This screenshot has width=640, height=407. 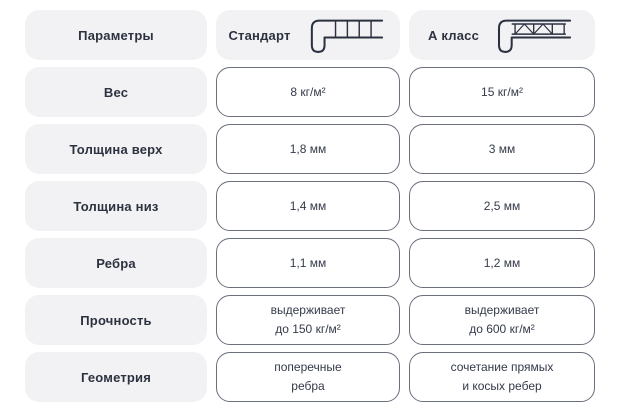 What do you see at coordinates (502, 92) in the screenshot?
I see `value-cell-weight-aclass: 15 кг/м²` at bounding box center [502, 92].